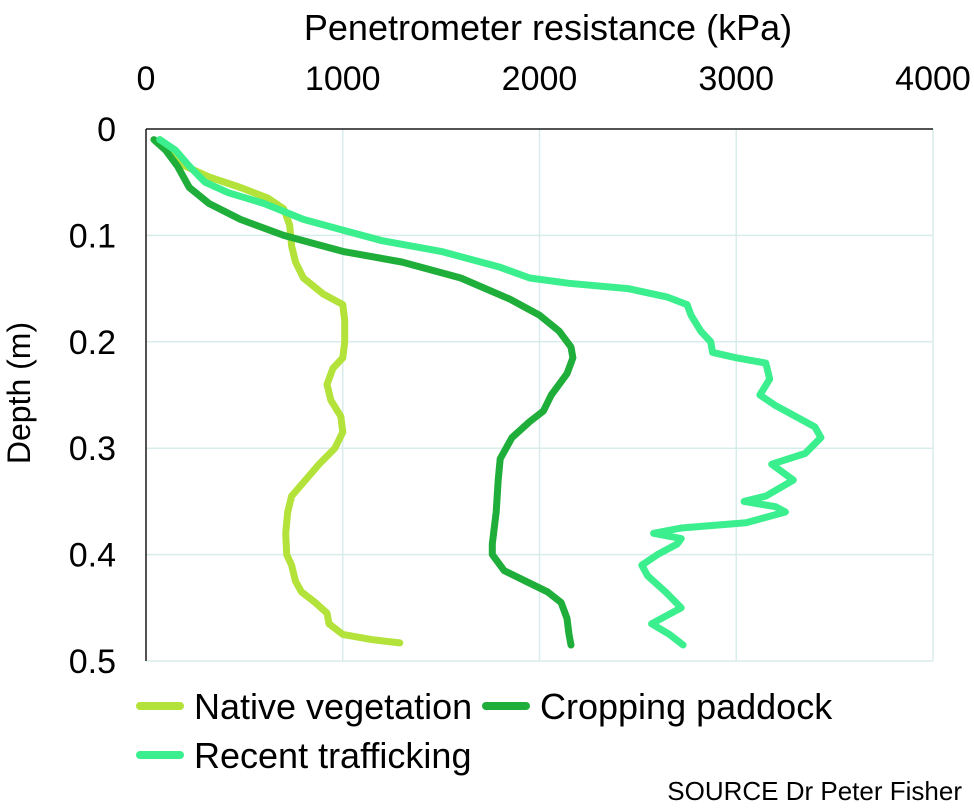 The height and width of the screenshot is (810, 974). I want to click on y-tick-label: 0, so click(106, 130).